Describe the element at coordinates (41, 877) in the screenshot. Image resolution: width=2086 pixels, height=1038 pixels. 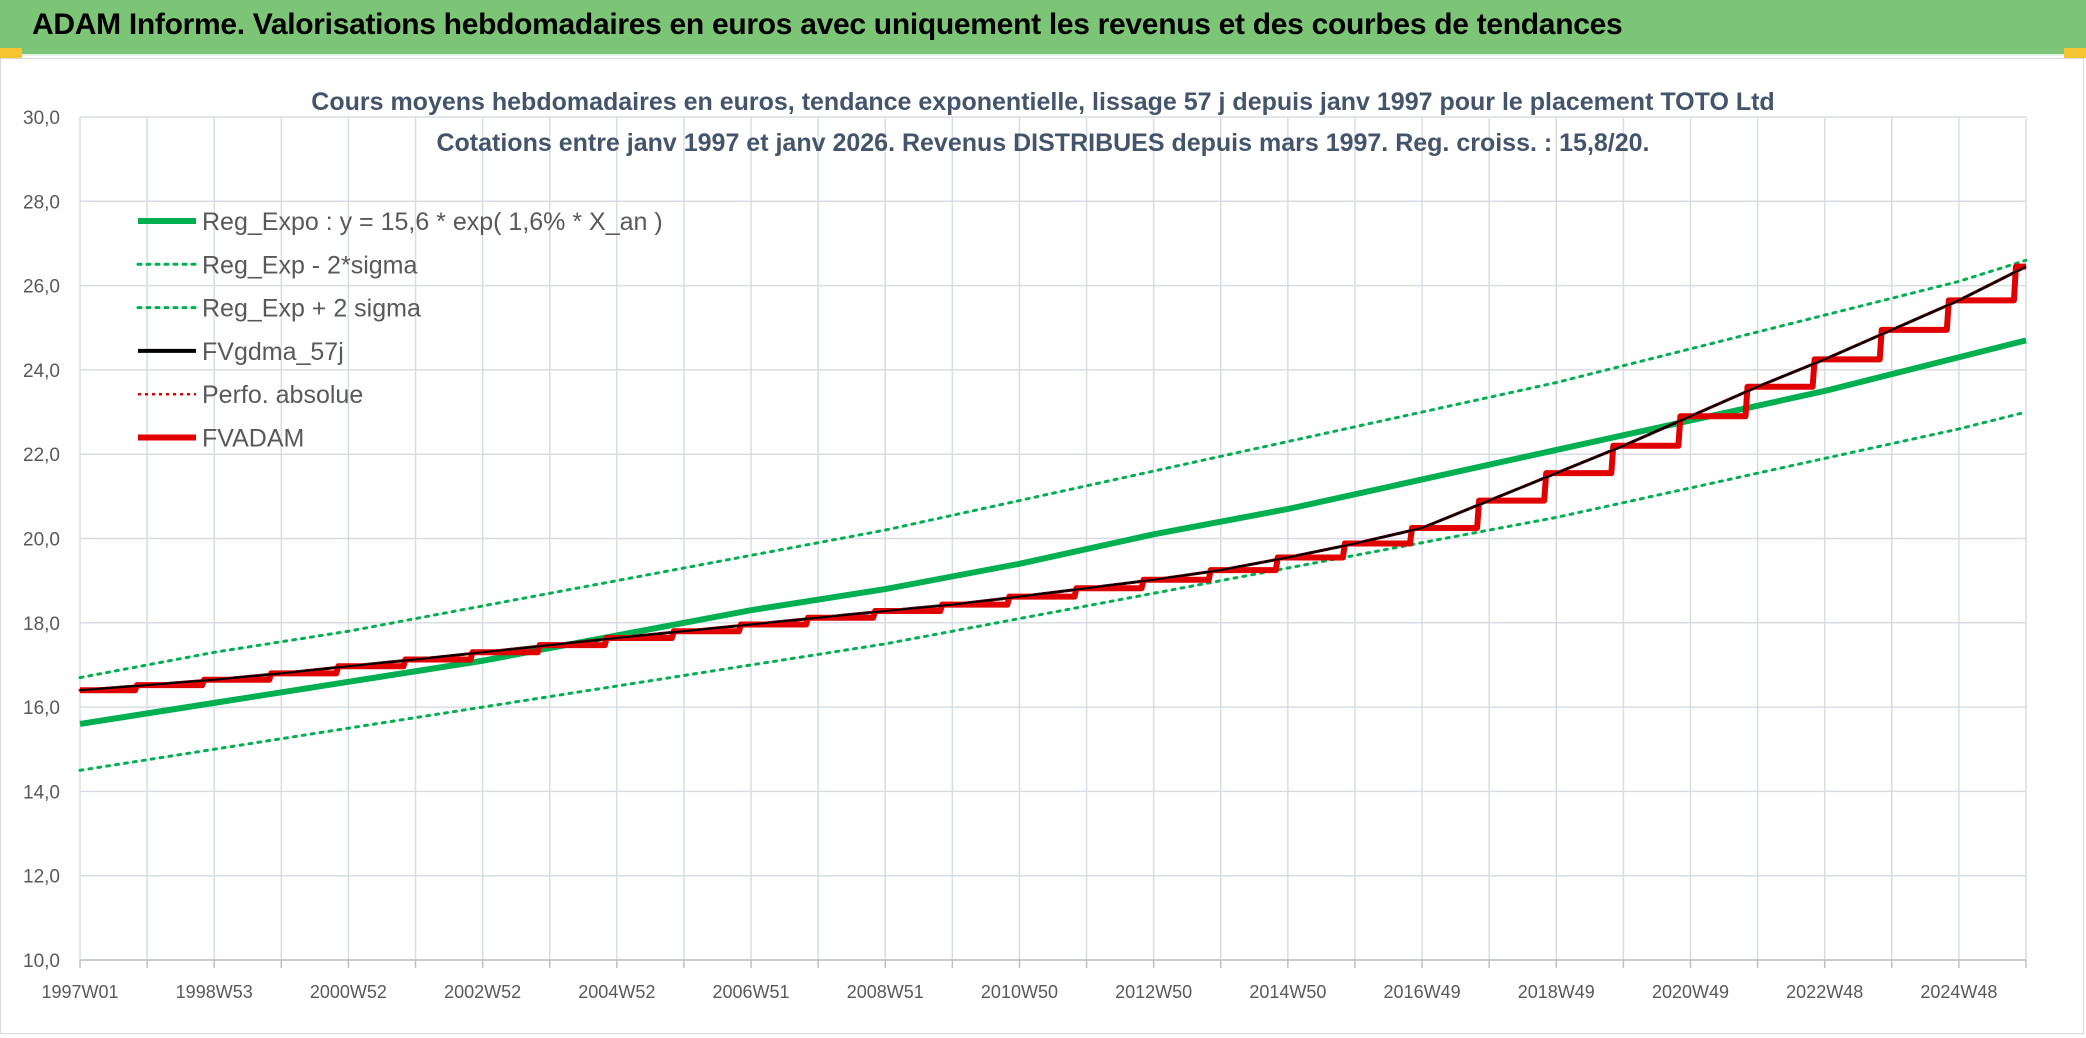
I see `y-tick-label: 12,0` at that location.